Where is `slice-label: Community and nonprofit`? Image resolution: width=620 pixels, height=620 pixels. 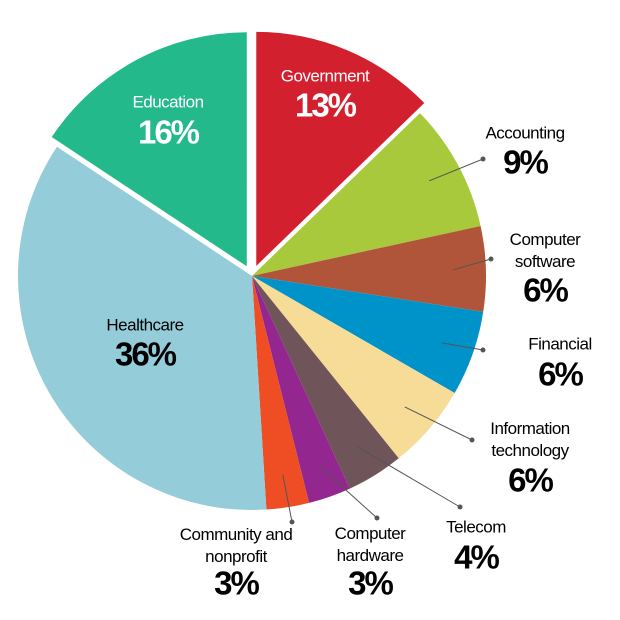 slice-label: Community and nonprofit is located at coordinates (236, 545).